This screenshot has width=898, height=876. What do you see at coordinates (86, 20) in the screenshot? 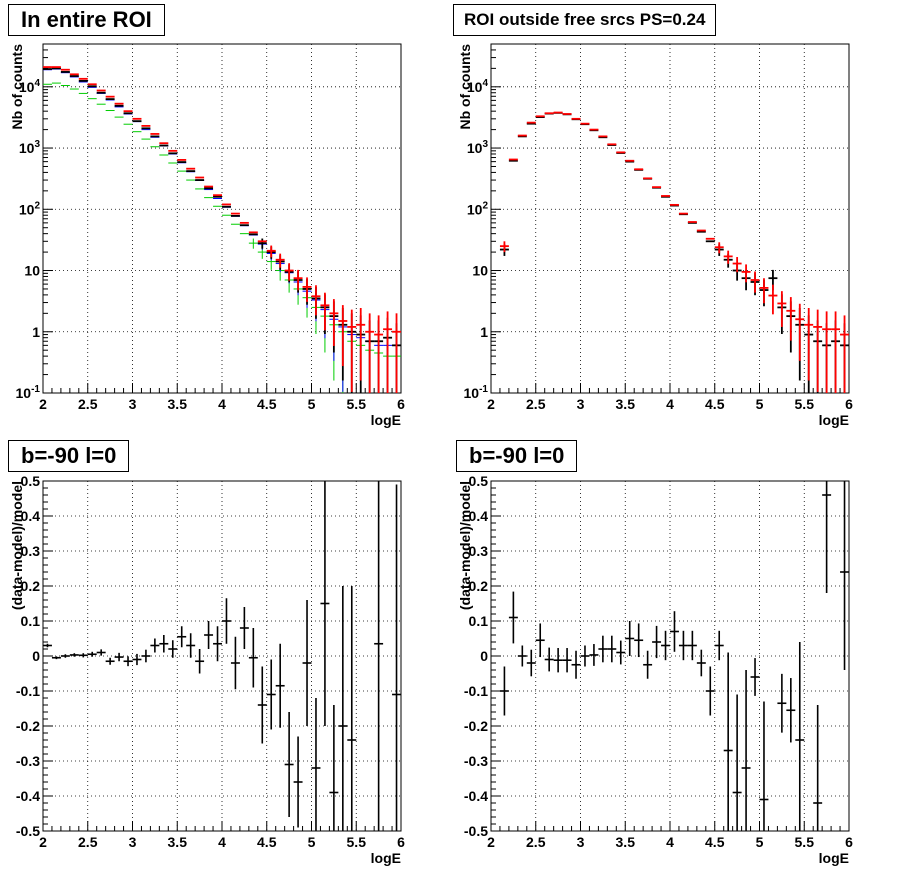
I see `chart-title-top-left: In entire ROI` at bounding box center [86, 20].